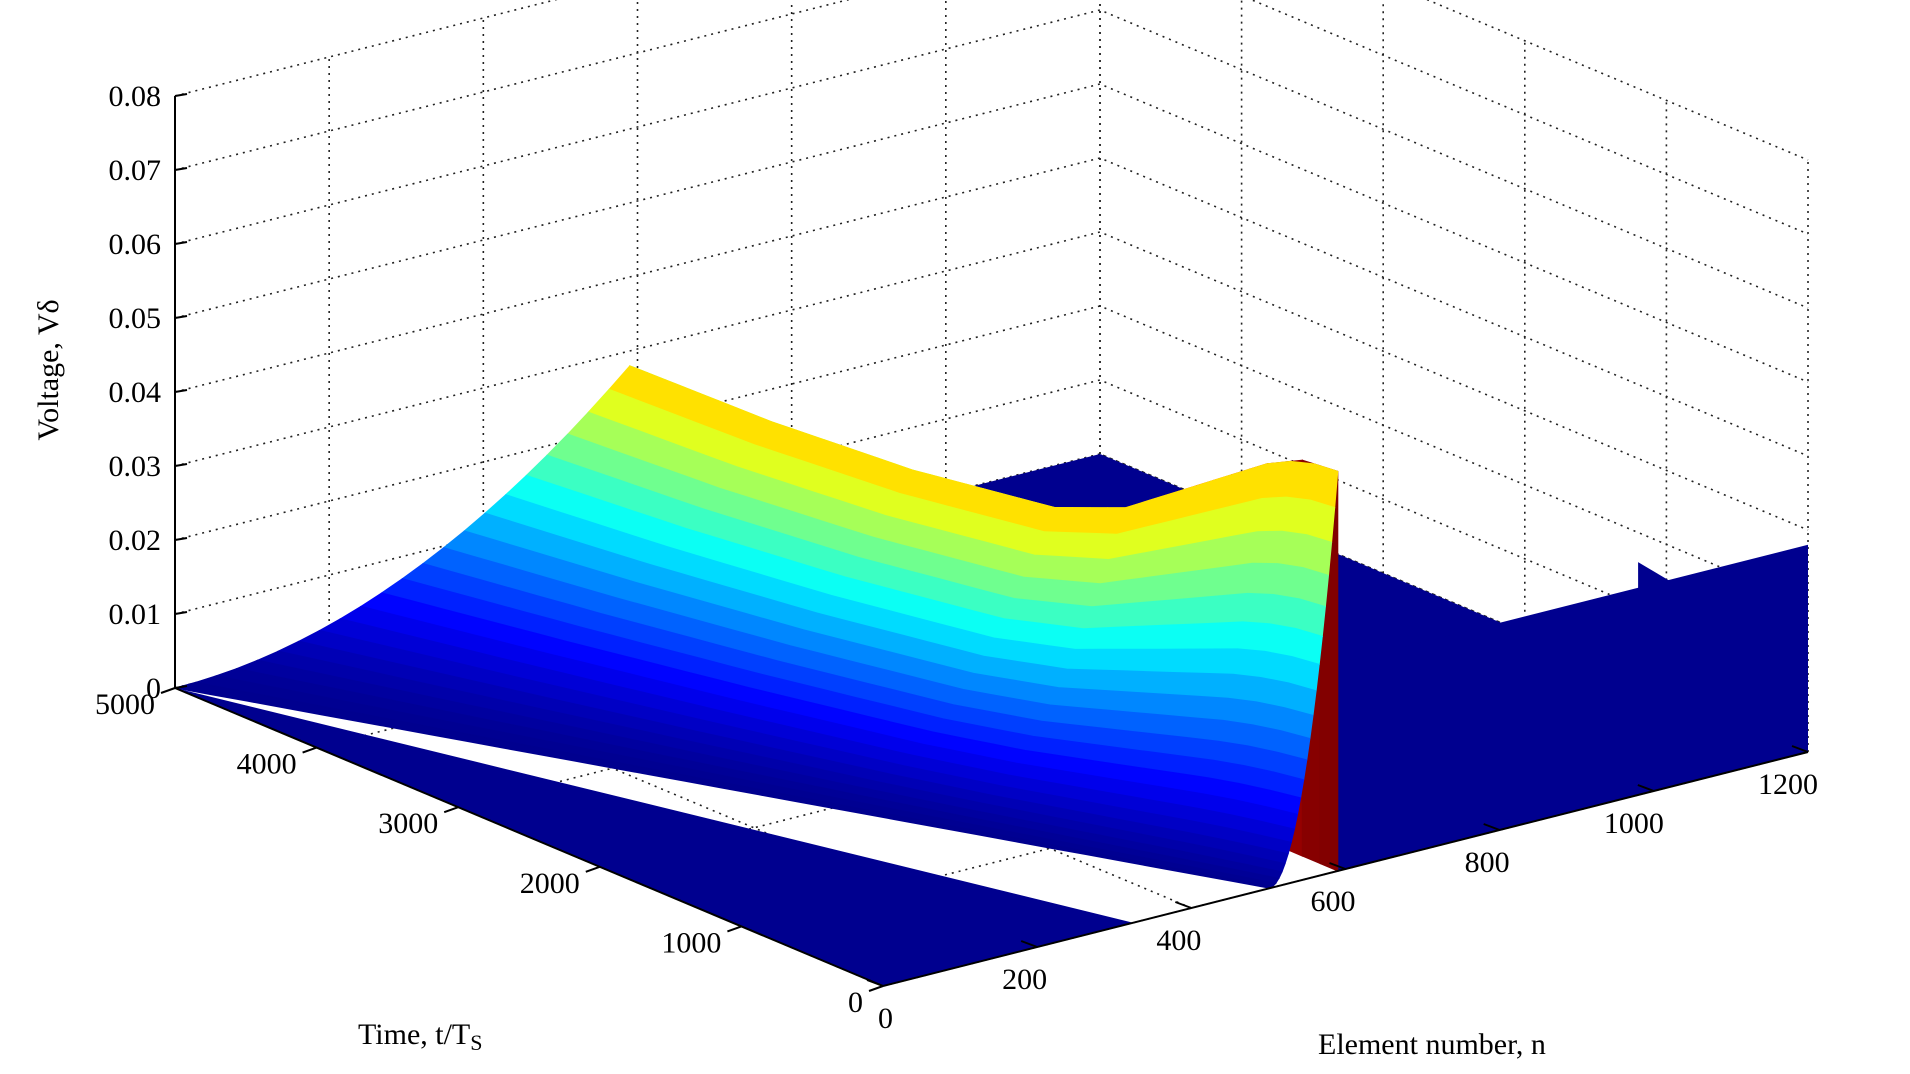 Image resolution: width=1910 pixels, height=1074 pixels. I want to click on z-tick-label-8: 0.08, so click(135, 96).